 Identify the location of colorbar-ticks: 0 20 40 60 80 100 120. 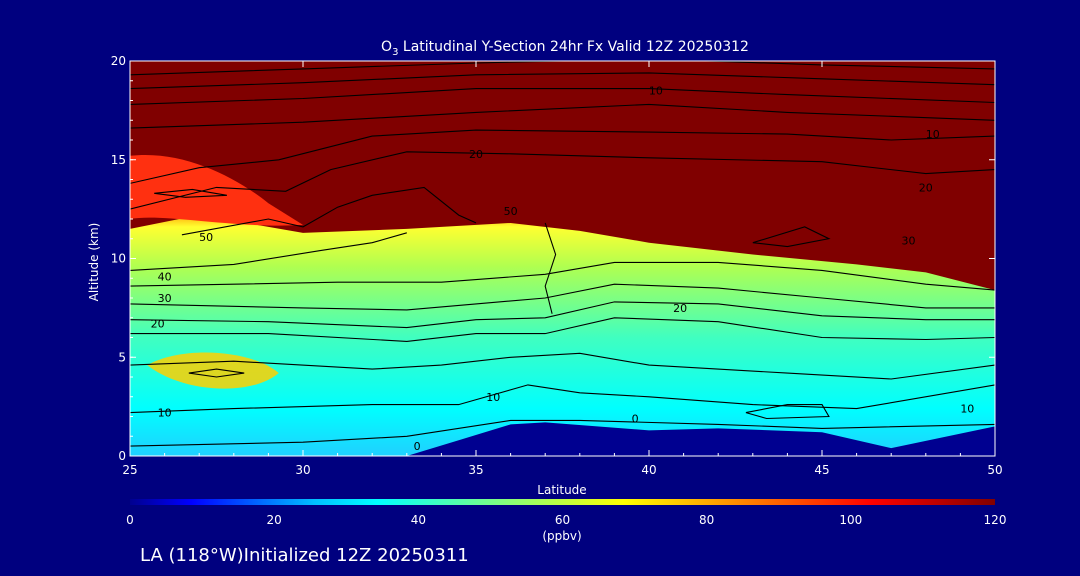
(566, 520).